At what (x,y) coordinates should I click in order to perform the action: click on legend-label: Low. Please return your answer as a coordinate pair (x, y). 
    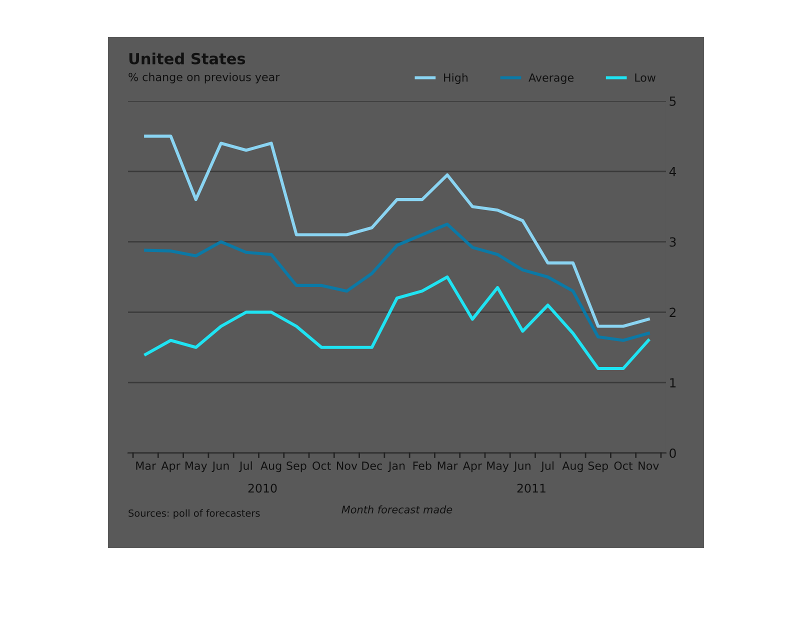
    Looking at the image, I should click on (645, 78).